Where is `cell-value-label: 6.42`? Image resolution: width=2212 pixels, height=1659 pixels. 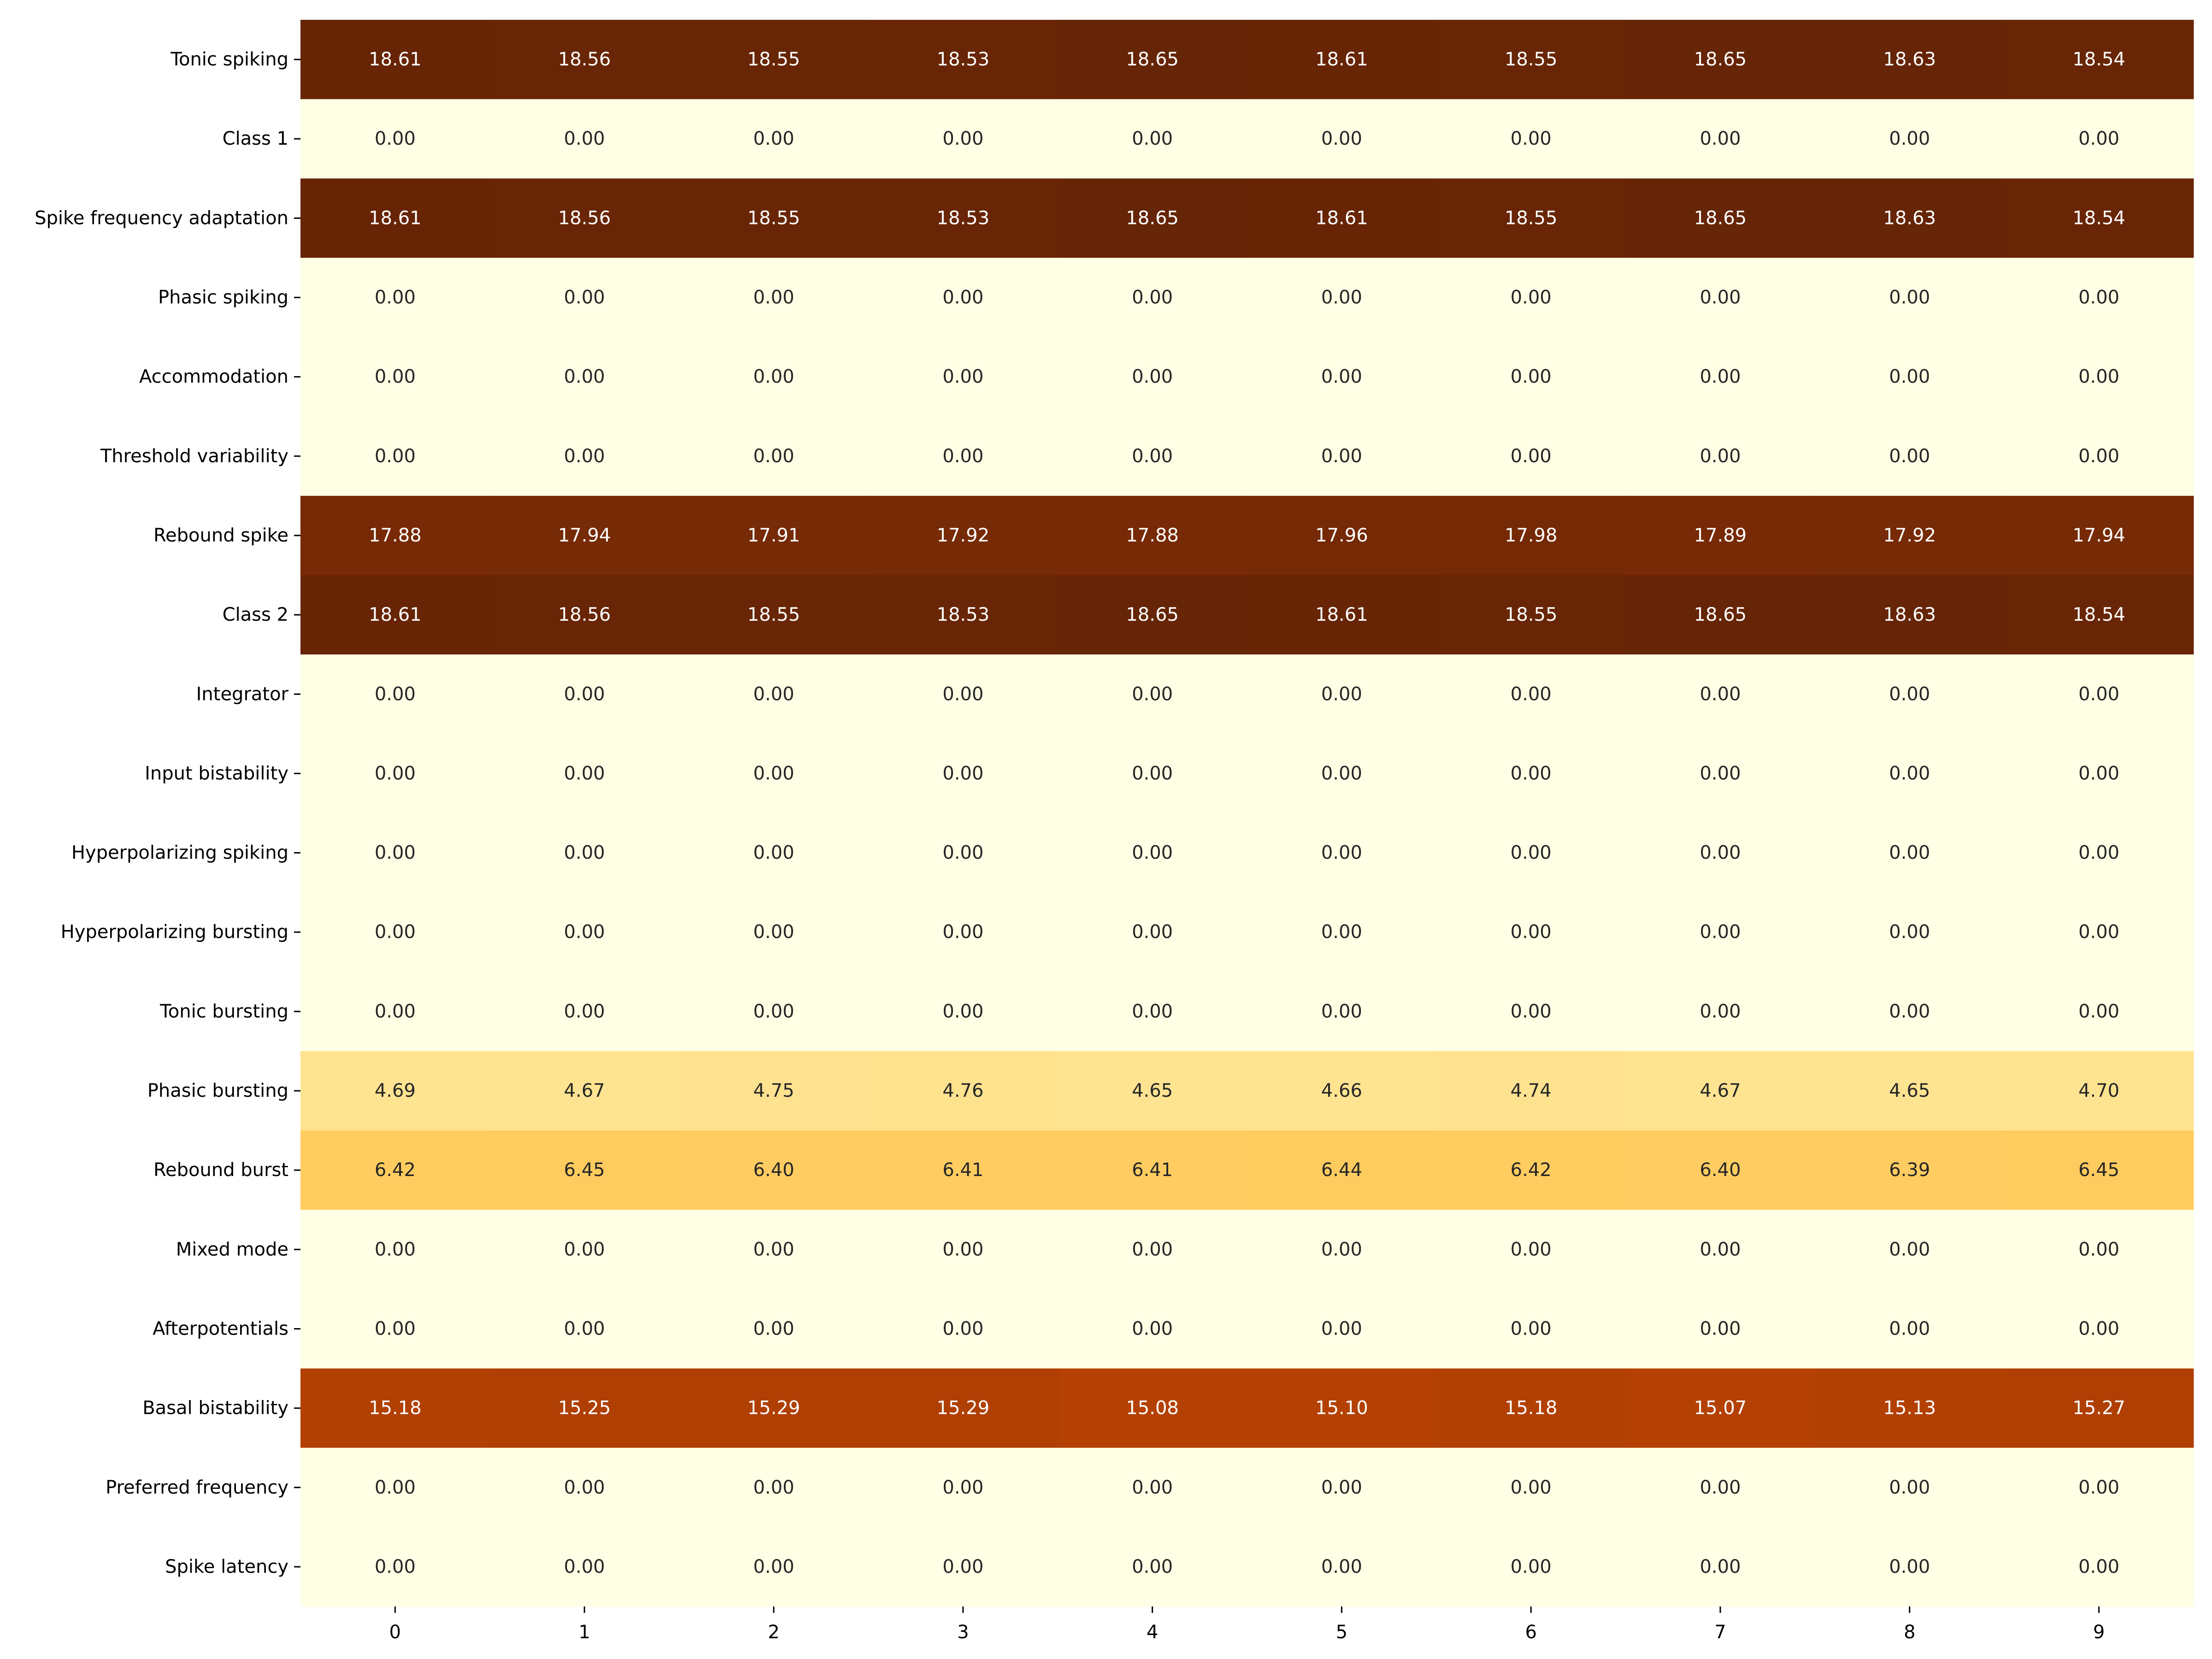 cell-value-label: 6.42 is located at coordinates (1531, 1170).